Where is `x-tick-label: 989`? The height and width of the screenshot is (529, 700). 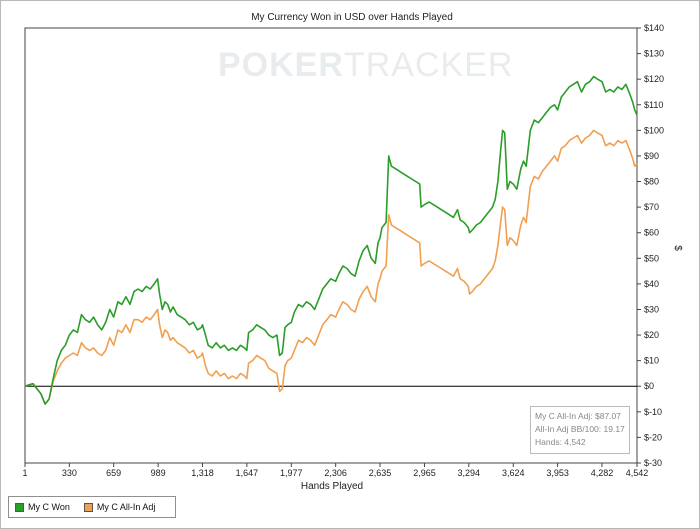
x-tick-label: 989 is located at coordinates (158, 473).